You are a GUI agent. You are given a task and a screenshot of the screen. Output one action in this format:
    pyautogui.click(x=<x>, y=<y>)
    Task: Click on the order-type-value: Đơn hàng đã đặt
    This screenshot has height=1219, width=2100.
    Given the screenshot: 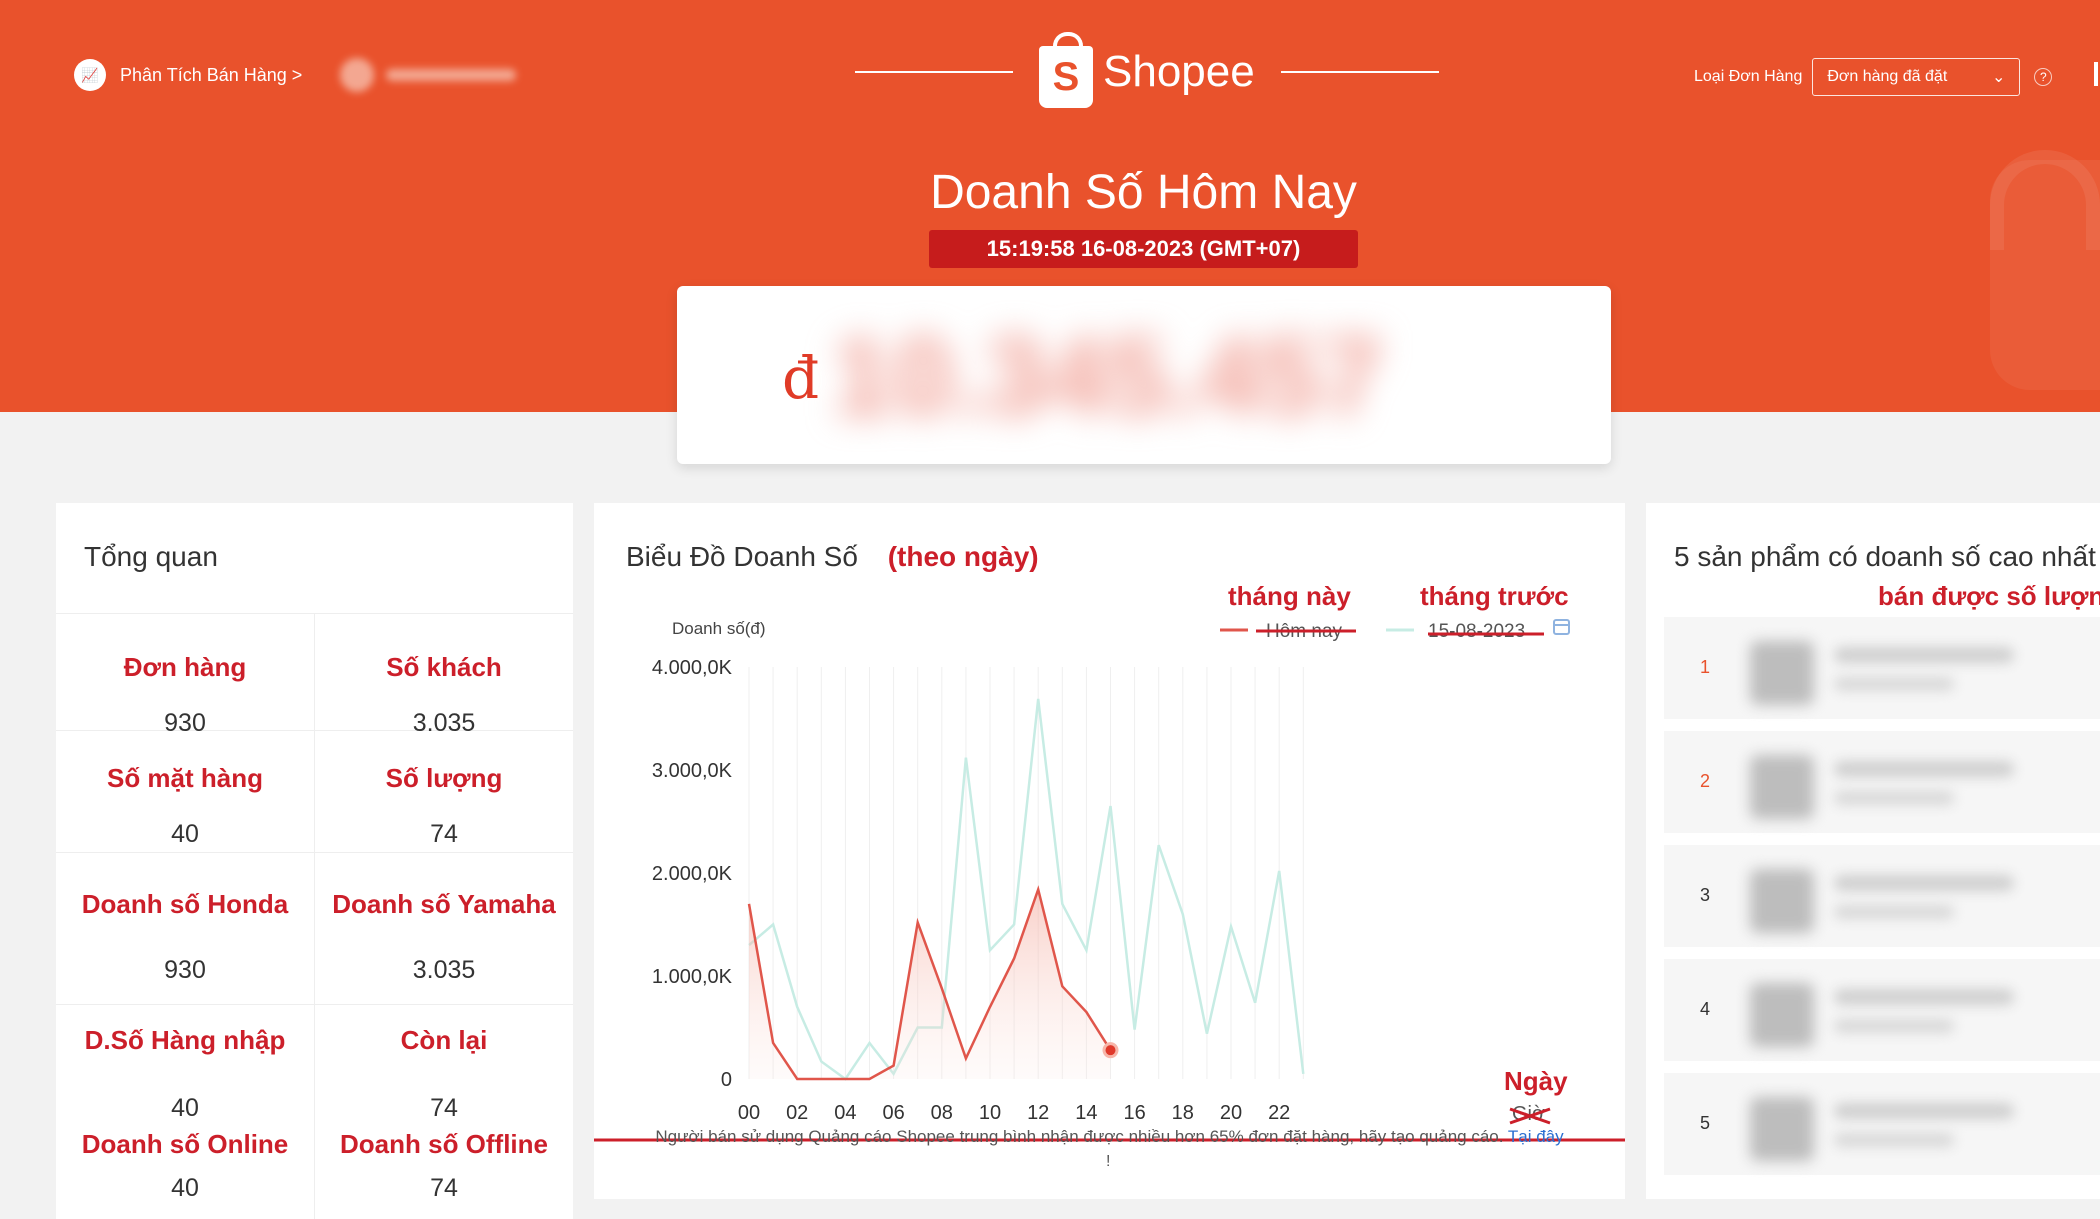 What is the action you would take?
    pyautogui.click(x=1887, y=76)
    